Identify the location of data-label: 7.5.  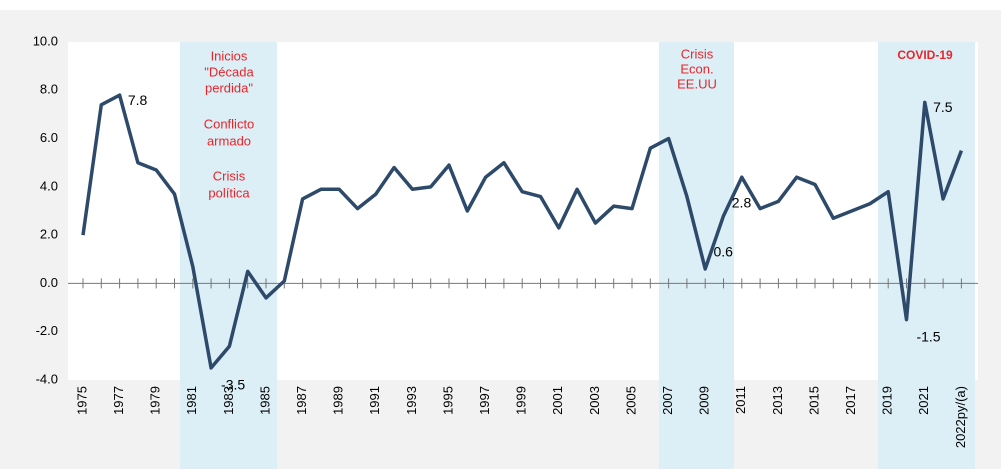
(943, 107).